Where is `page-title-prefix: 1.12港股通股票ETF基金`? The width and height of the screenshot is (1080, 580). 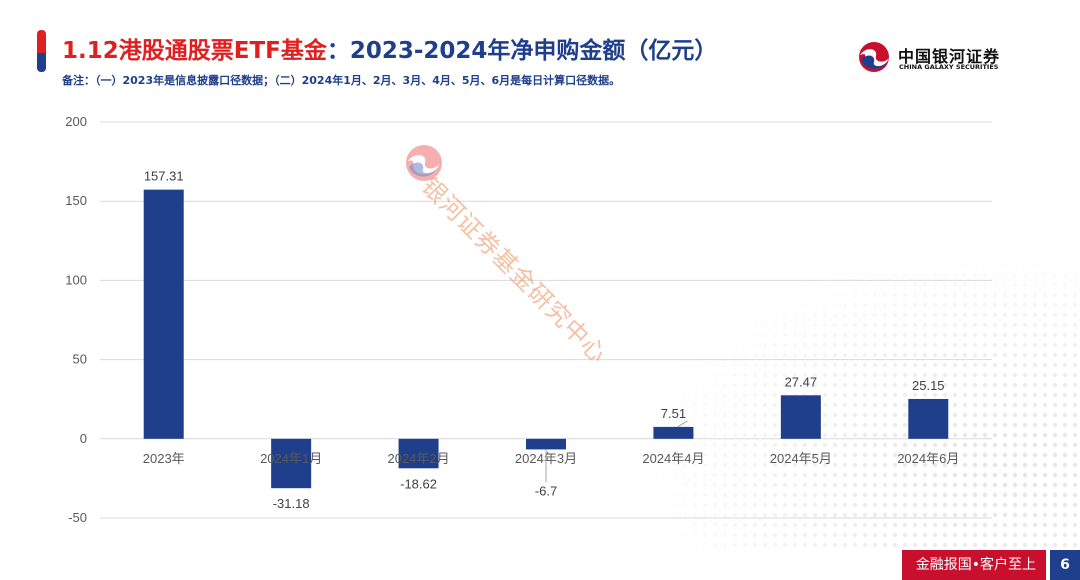 page-title-prefix: 1.12港股通股票ETF基金 is located at coordinates (194, 51).